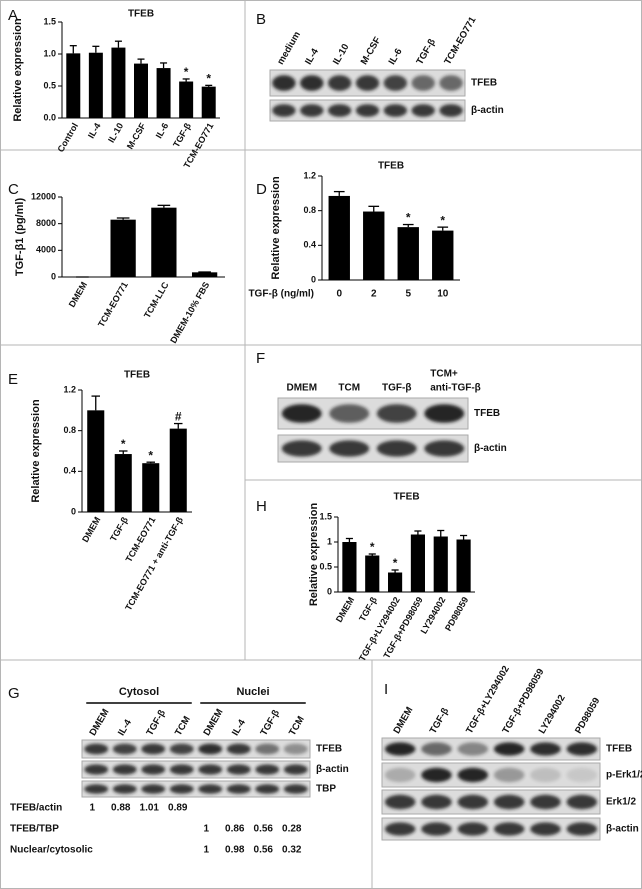 The width and height of the screenshot is (642, 889). I want to click on x-axis-label: TGF-β (ng/ml), so click(281, 294).